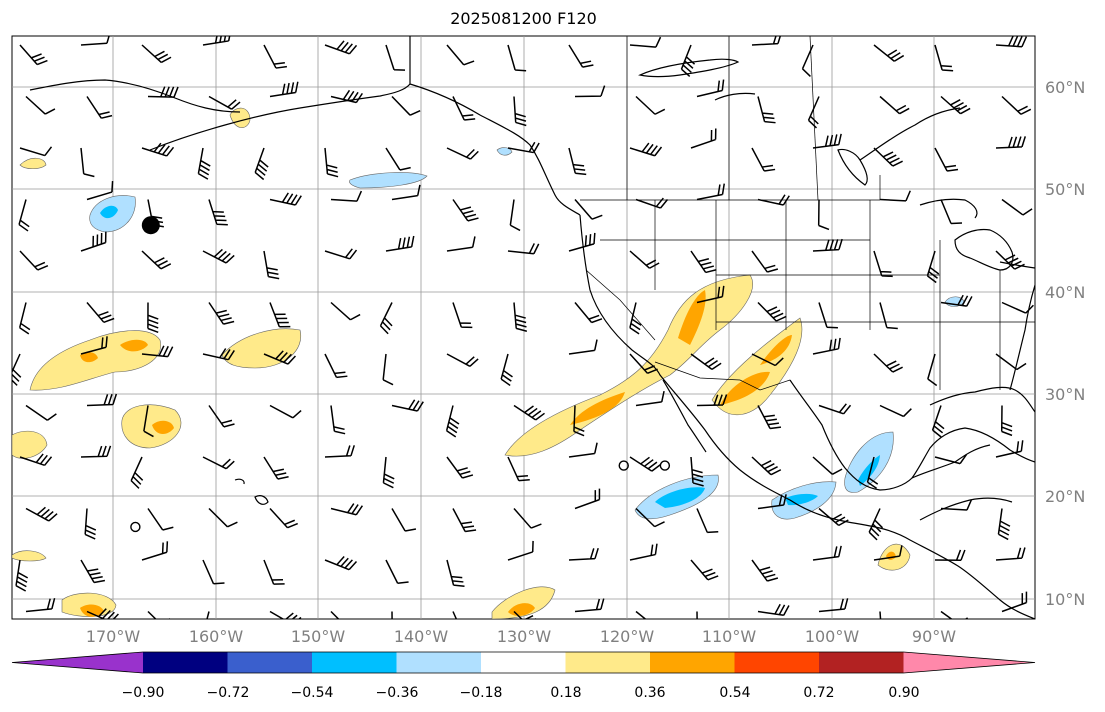  Describe the element at coordinates (421, 636) in the screenshot. I see `lon-label: 140°W` at that location.